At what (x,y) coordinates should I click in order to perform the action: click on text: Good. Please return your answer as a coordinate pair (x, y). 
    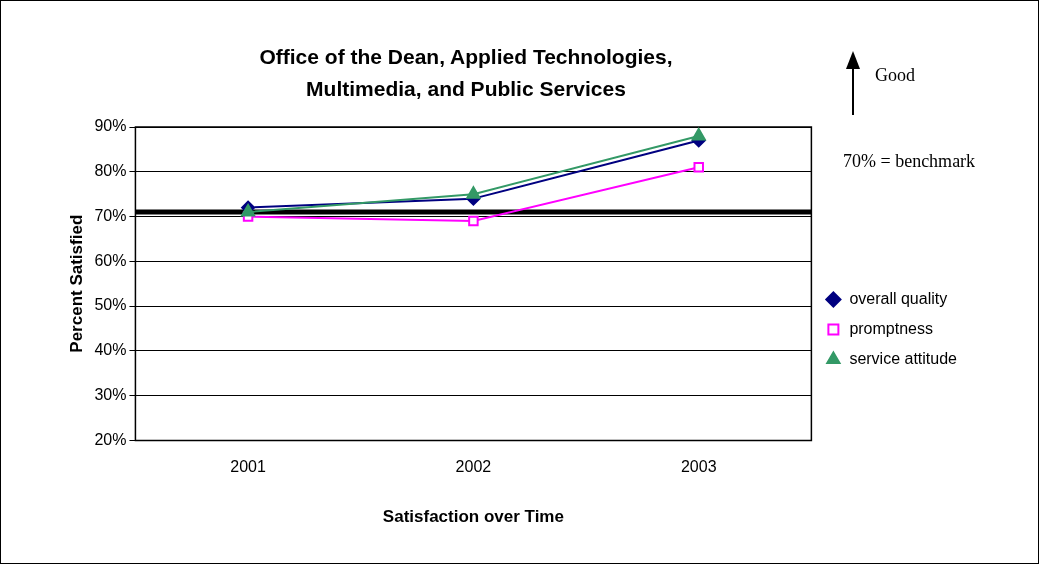
    Looking at the image, I should click on (895, 75).